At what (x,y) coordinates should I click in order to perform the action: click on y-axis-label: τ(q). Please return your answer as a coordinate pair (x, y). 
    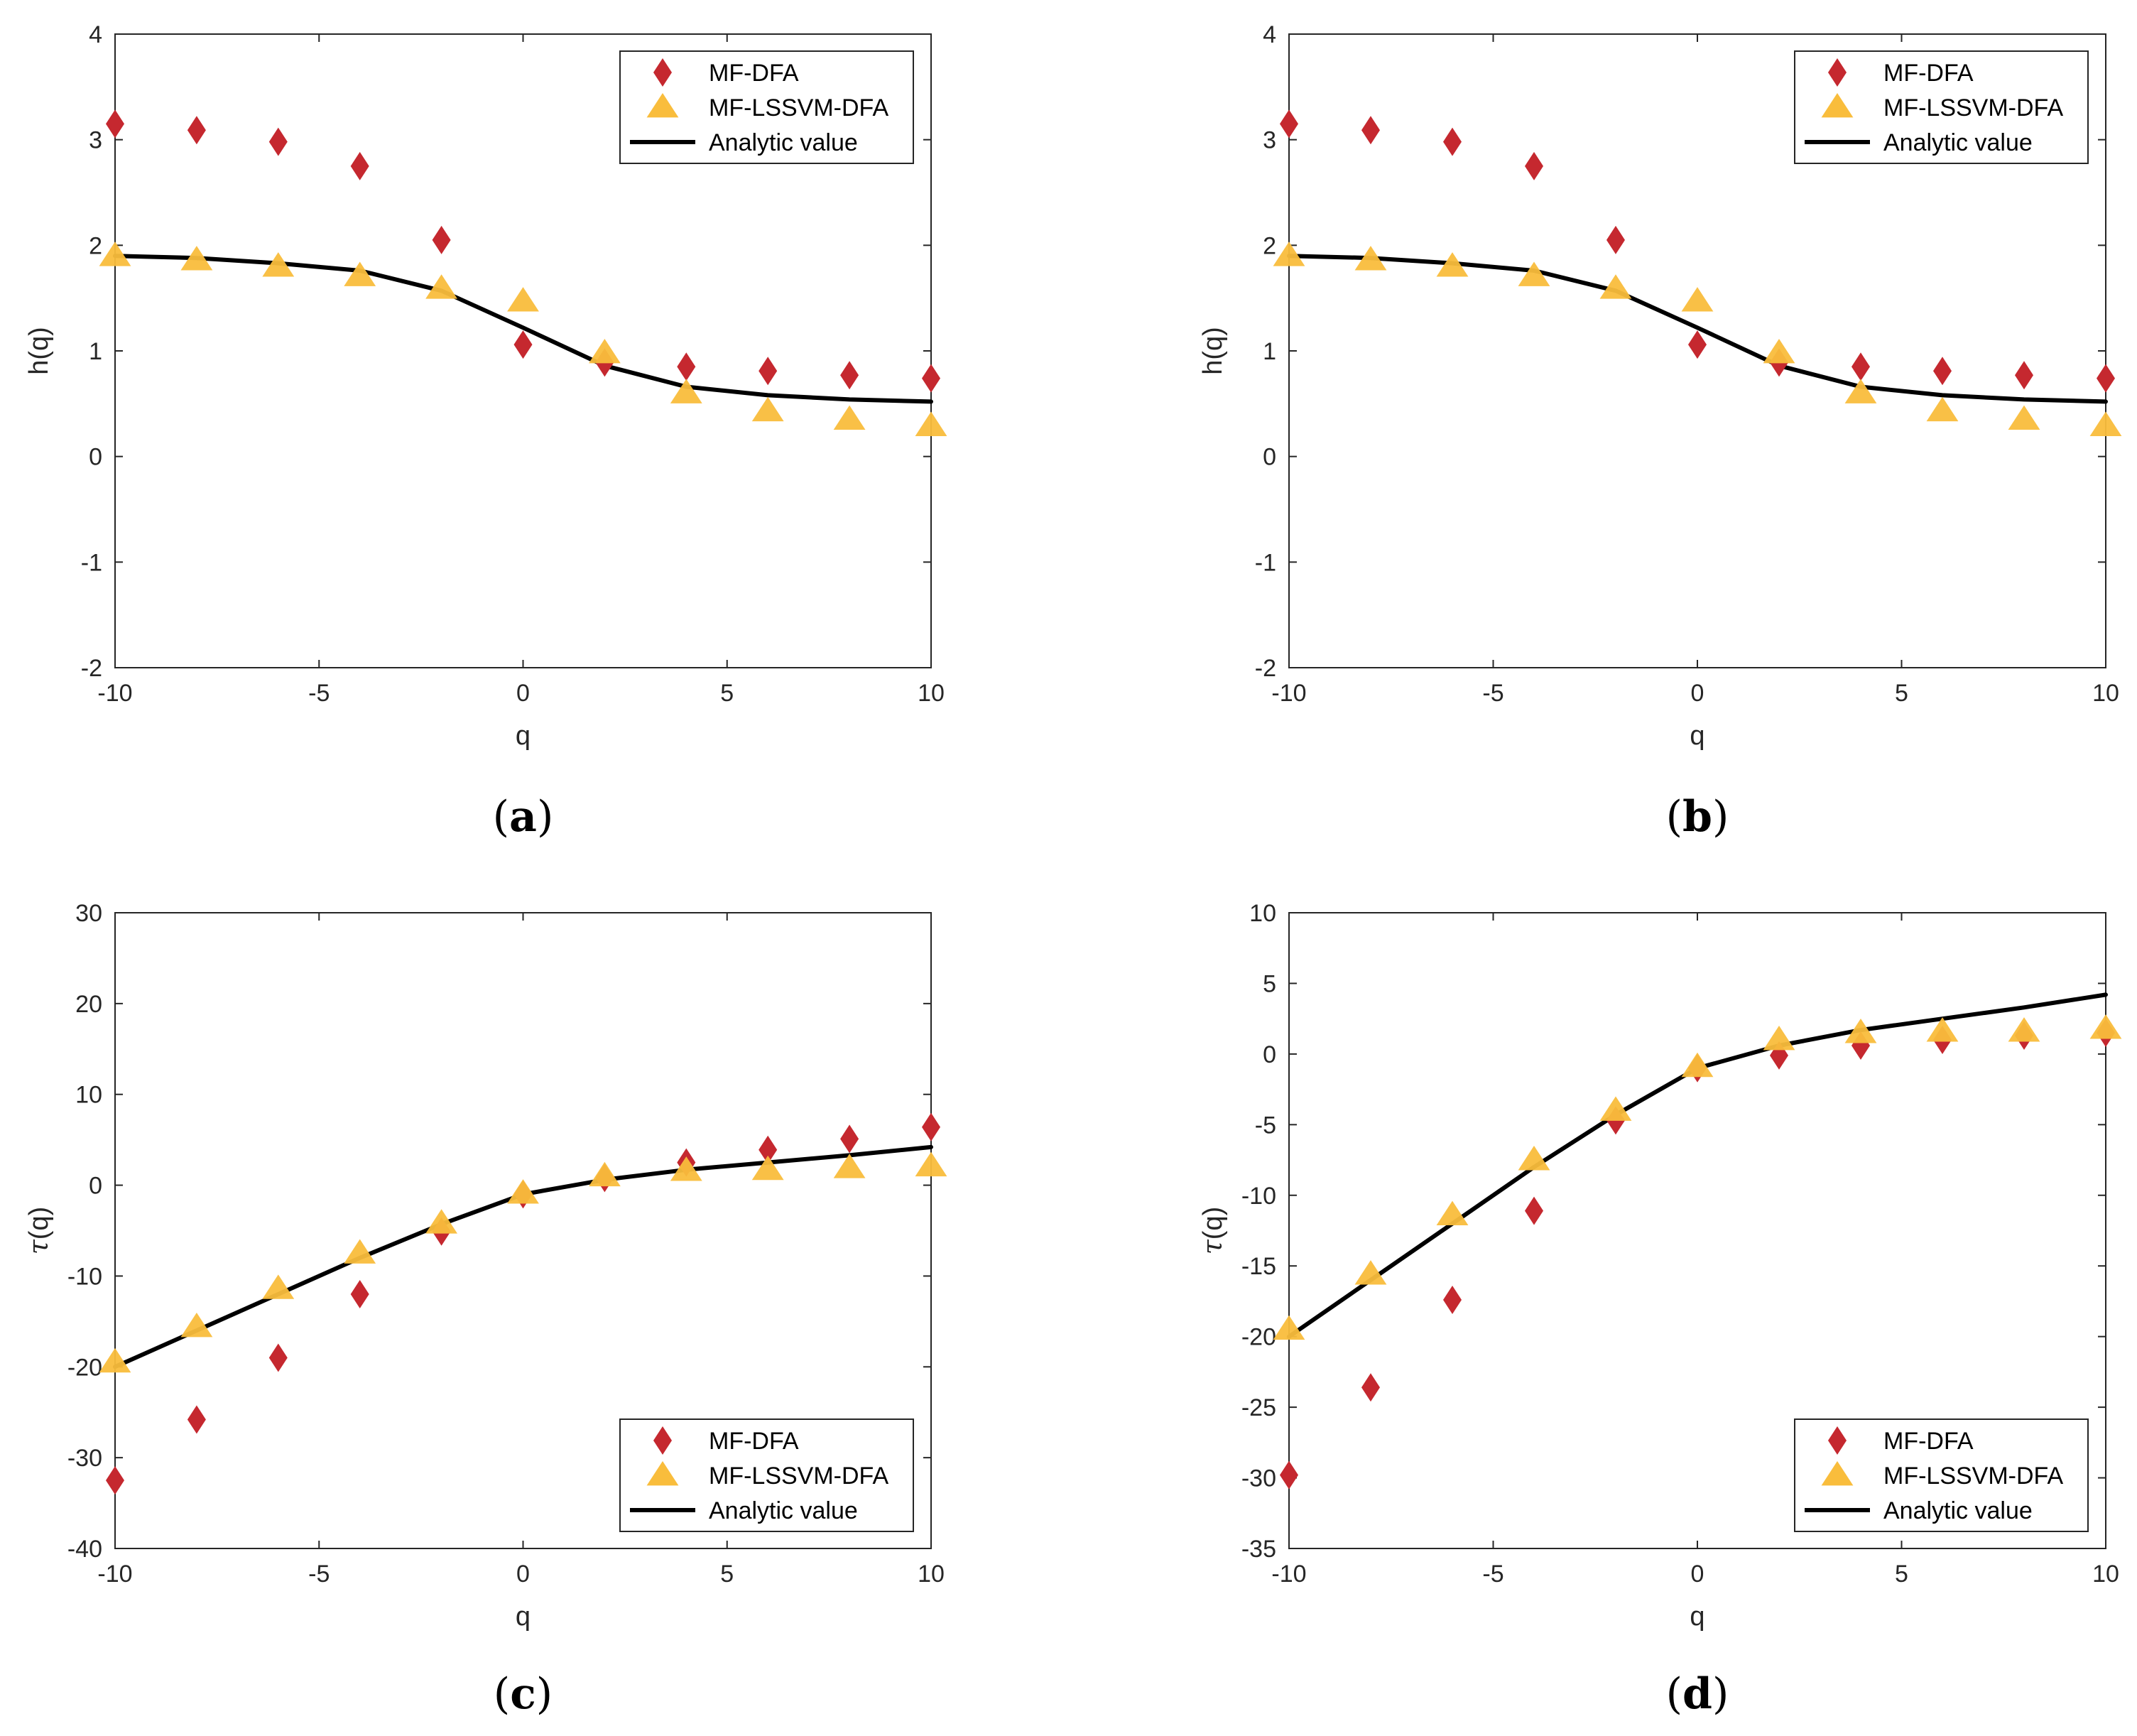
    Looking at the image, I should click on (38, 1230).